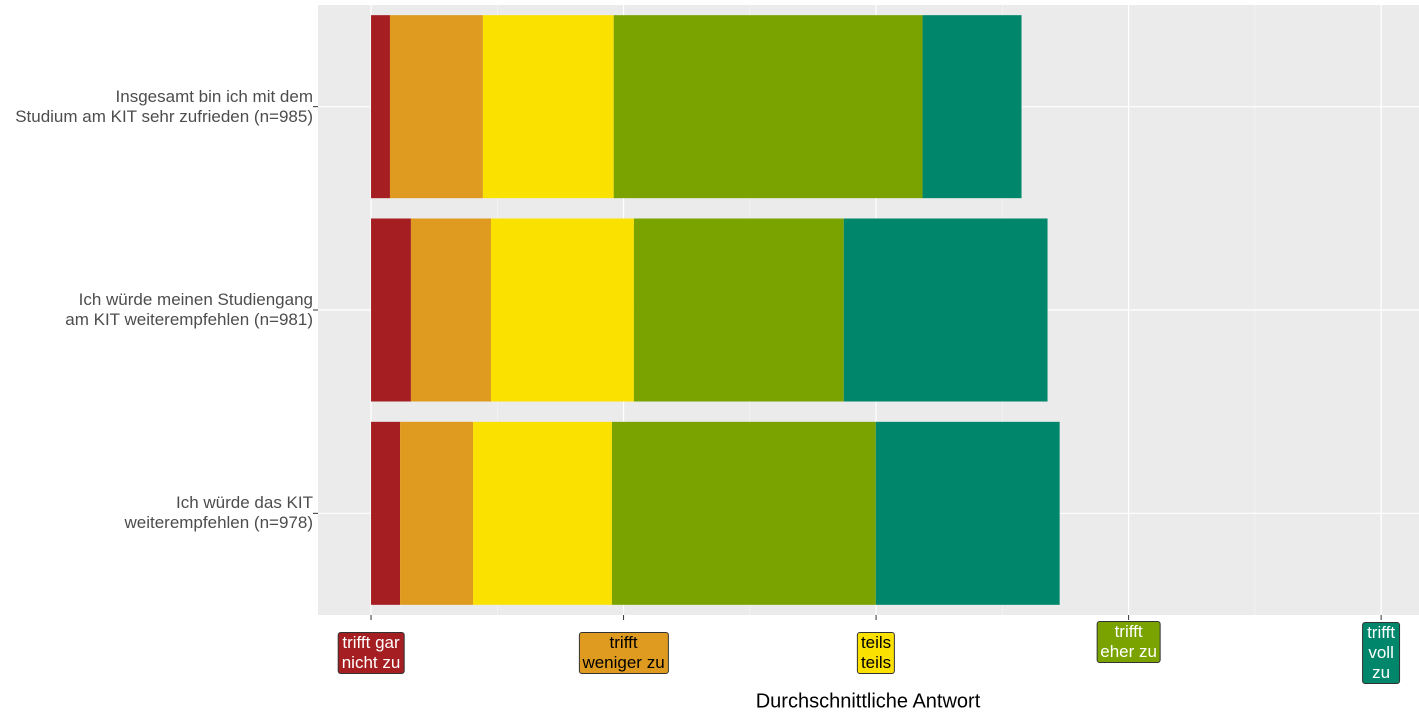 This screenshot has width=1419, height=713. What do you see at coordinates (876, 653) in the screenshot?
I see `x-tick-label: teils teils` at bounding box center [876, 653].